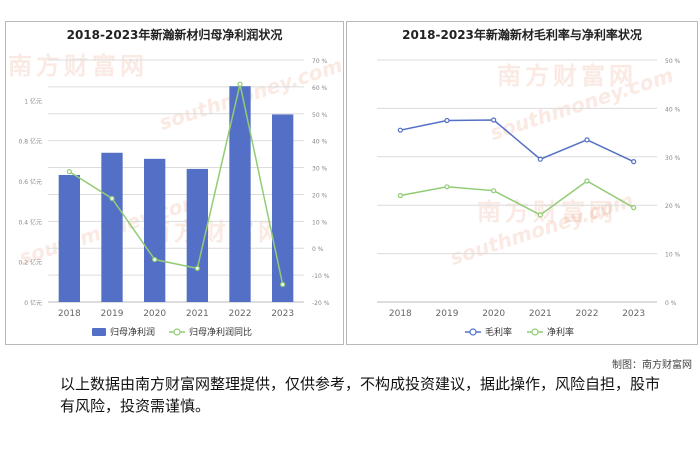 The image size is (700, 467). I want to click on legend-label: 净利率, so click(560, 332).